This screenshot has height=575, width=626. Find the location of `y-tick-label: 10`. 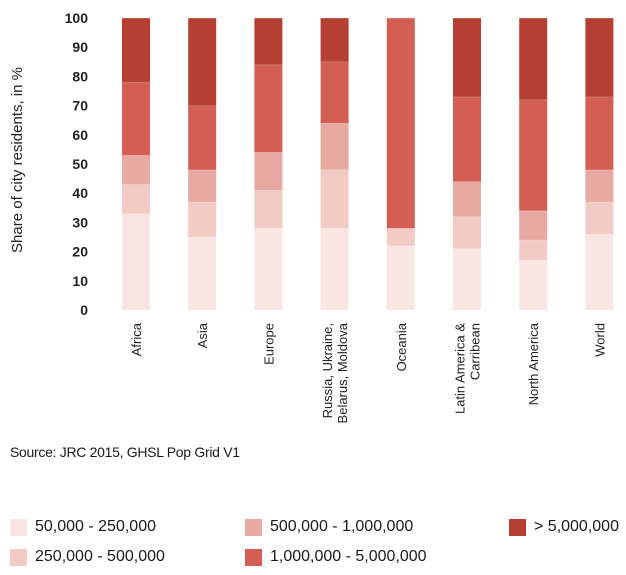

y-tick-label: 10 is located at coordinates (80, 281).